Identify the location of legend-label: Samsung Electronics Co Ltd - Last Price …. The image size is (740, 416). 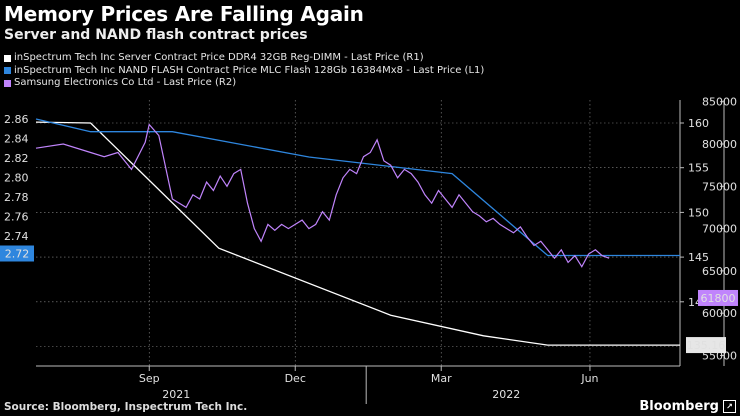
(125, 82).